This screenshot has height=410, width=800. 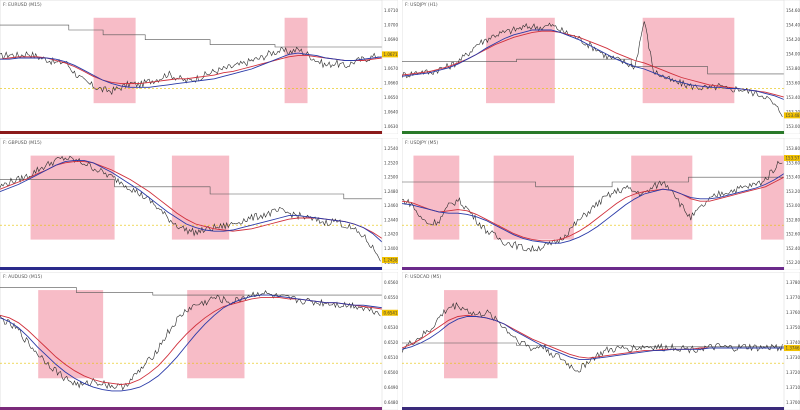 I want to click on price-tick-label: 1.3710, so click(x=793, y=387).